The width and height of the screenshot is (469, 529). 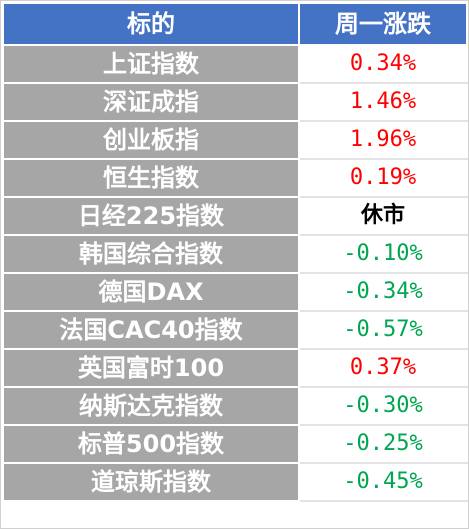 I want to click on index-name: 日经225指数, so click(x=151, y=216).